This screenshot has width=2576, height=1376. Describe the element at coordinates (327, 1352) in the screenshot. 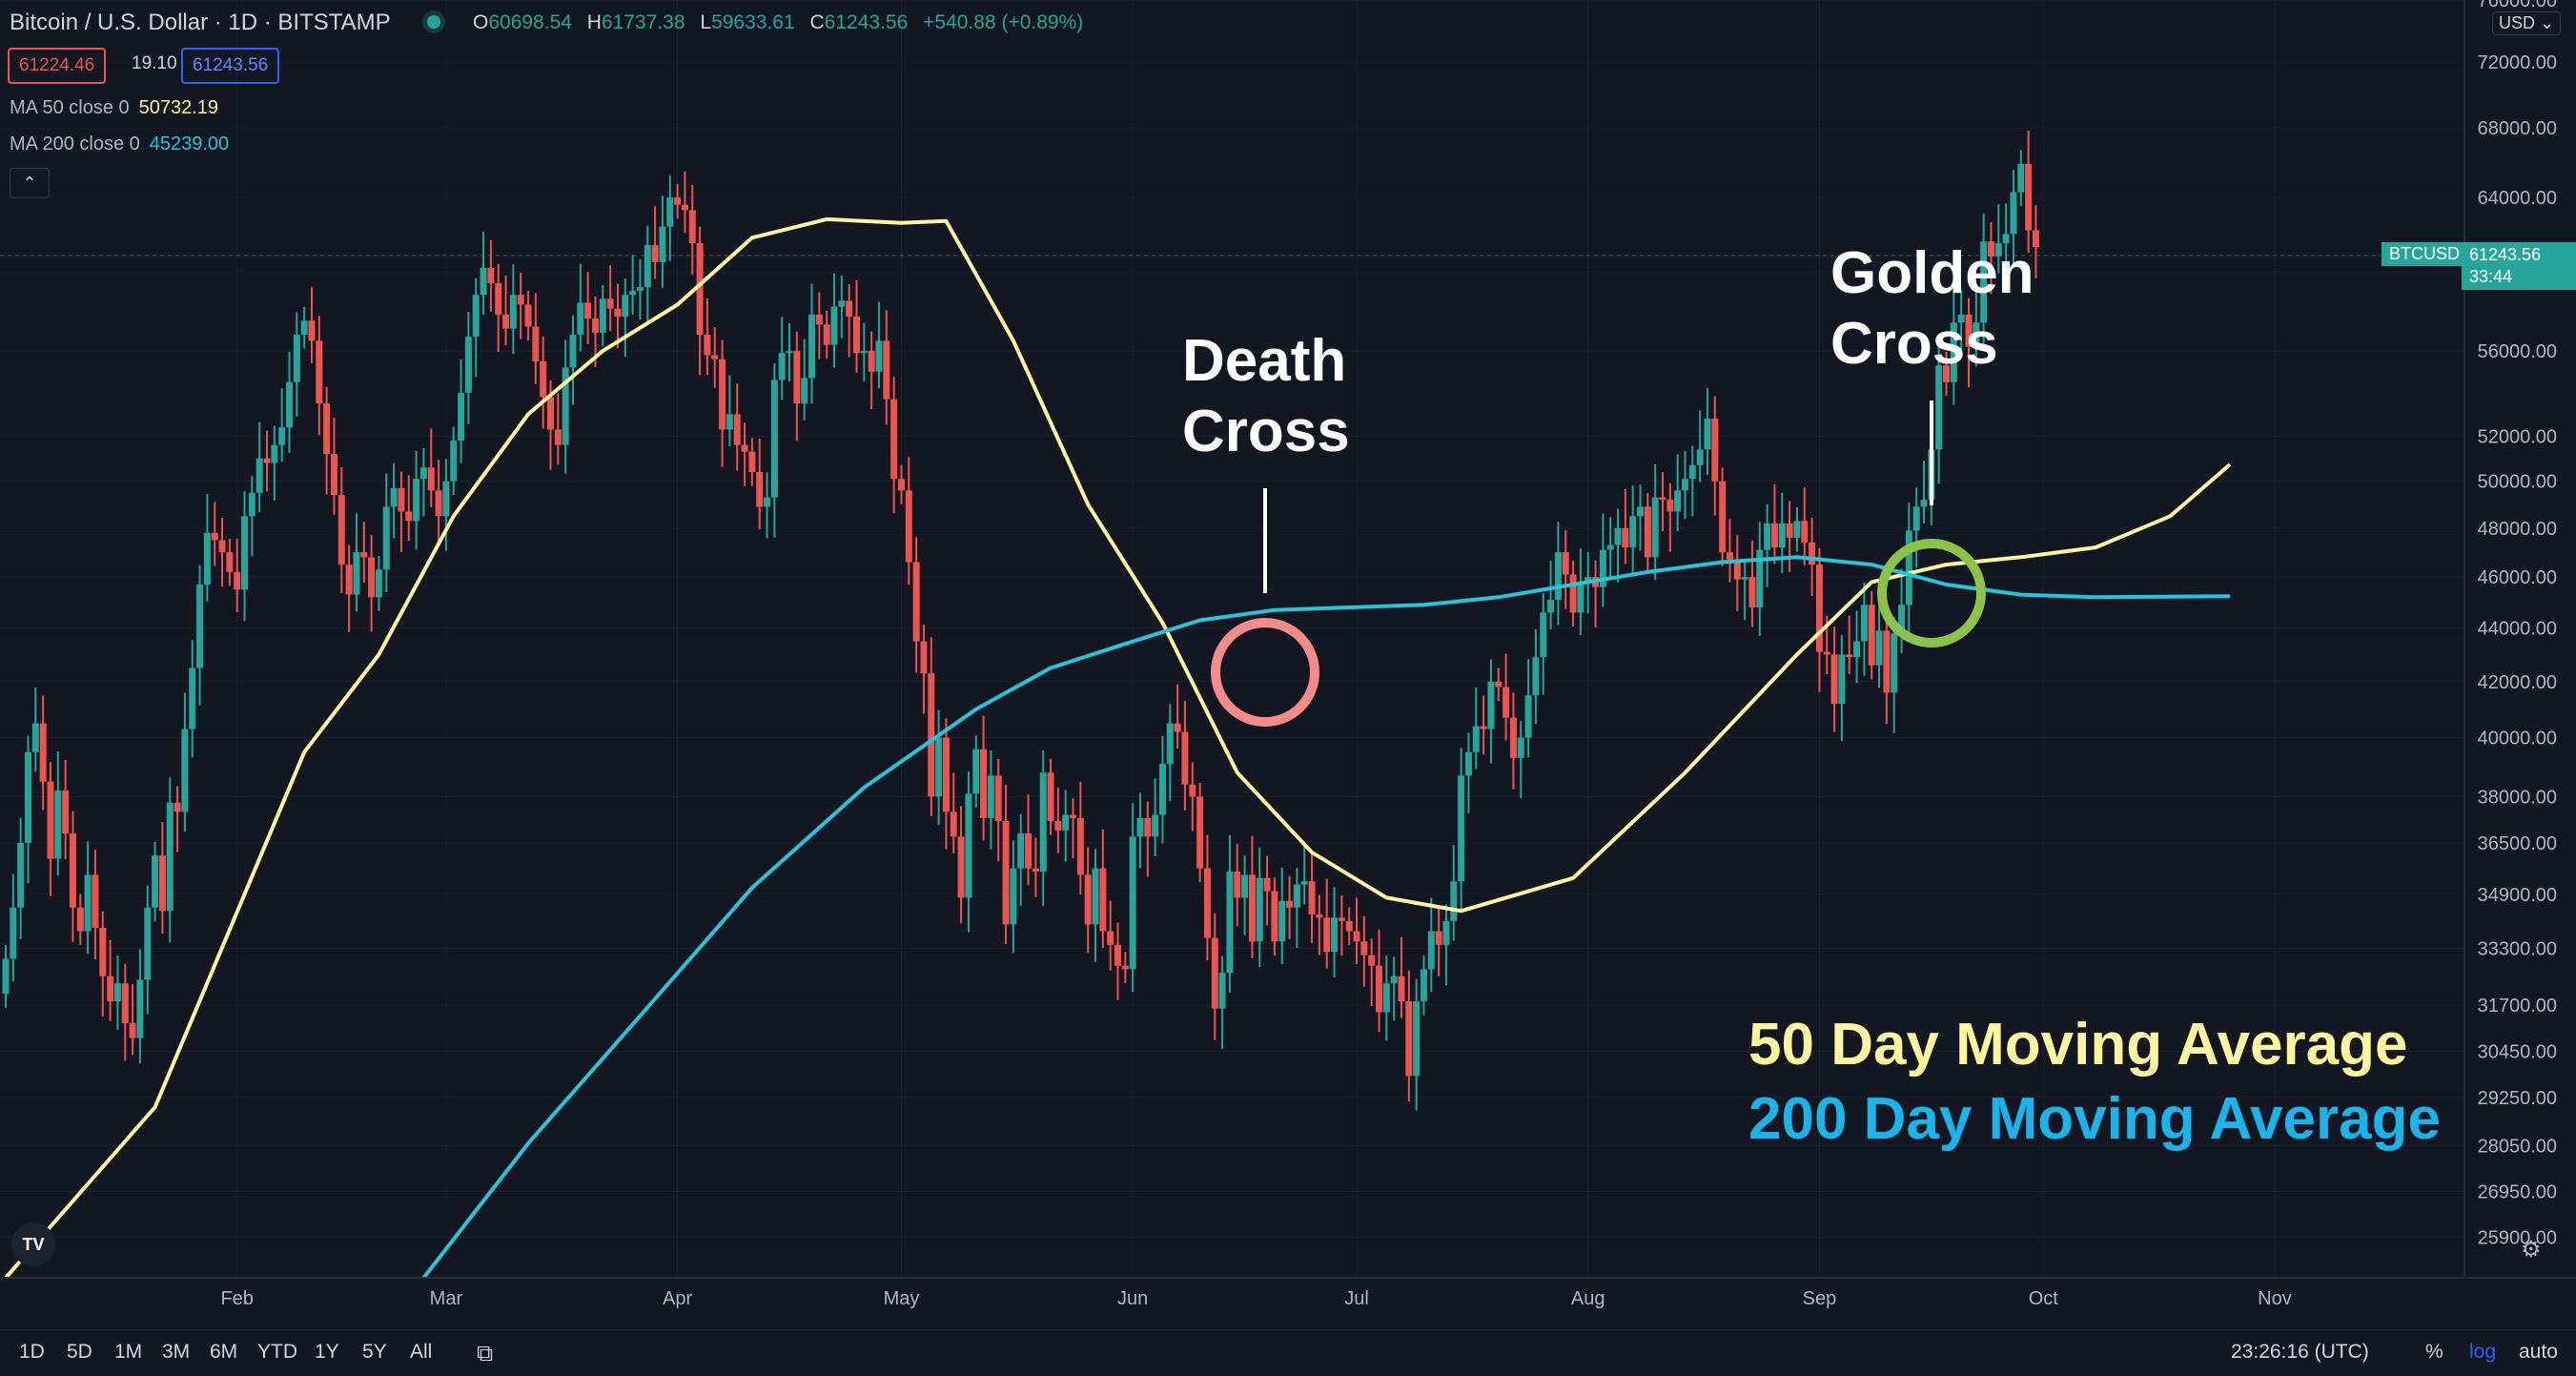

I see `timeframe-1y-button: 1Y` at that location.